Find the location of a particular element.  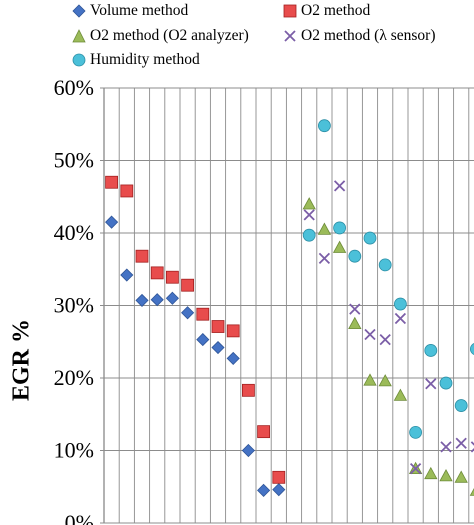

y-axis-label: EGR % is located at coordinates (21, 360).